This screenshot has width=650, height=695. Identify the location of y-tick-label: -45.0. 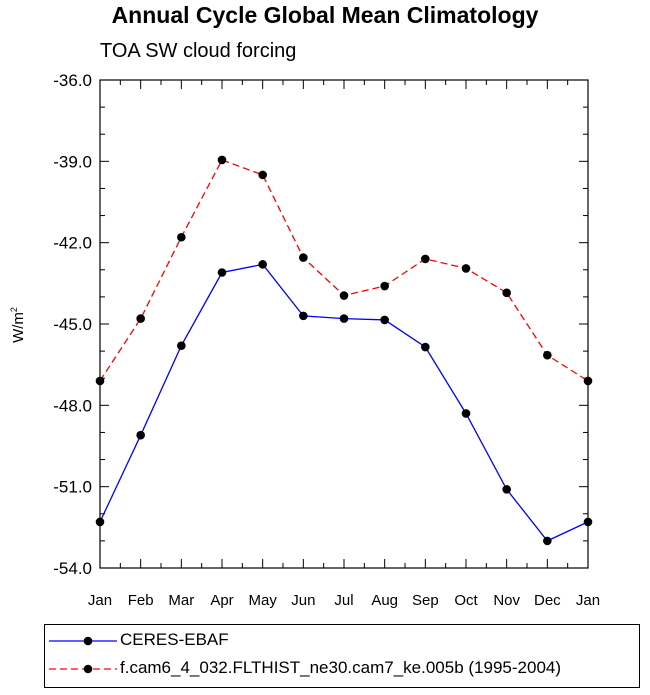
(72, 324).